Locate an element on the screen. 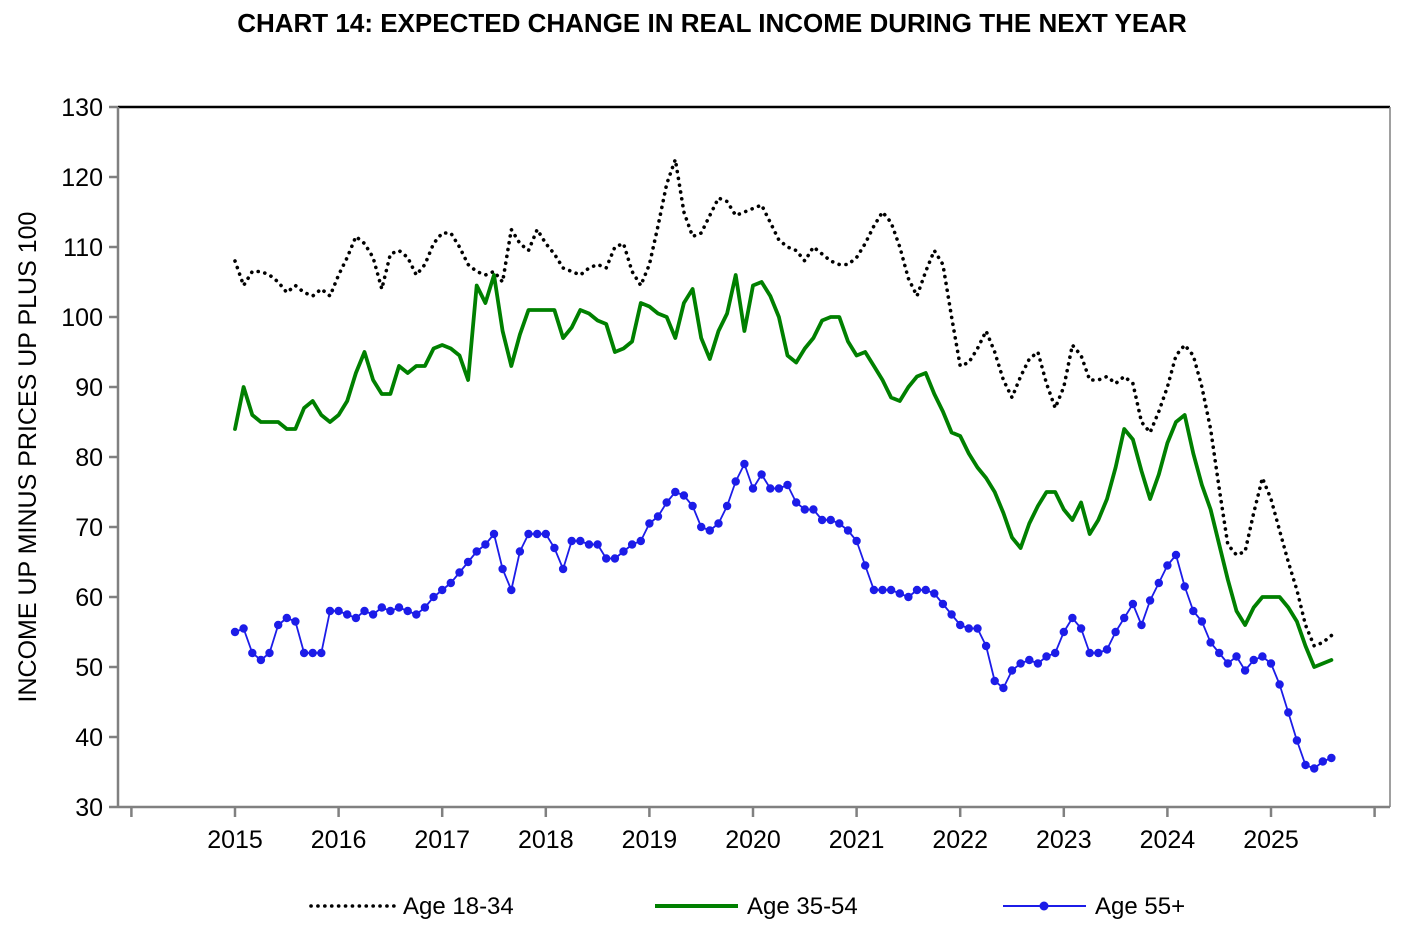  y-axis-label: INCOME UP MINUS PRICES UP PLUS 100 is located at coordinates (28, 457).